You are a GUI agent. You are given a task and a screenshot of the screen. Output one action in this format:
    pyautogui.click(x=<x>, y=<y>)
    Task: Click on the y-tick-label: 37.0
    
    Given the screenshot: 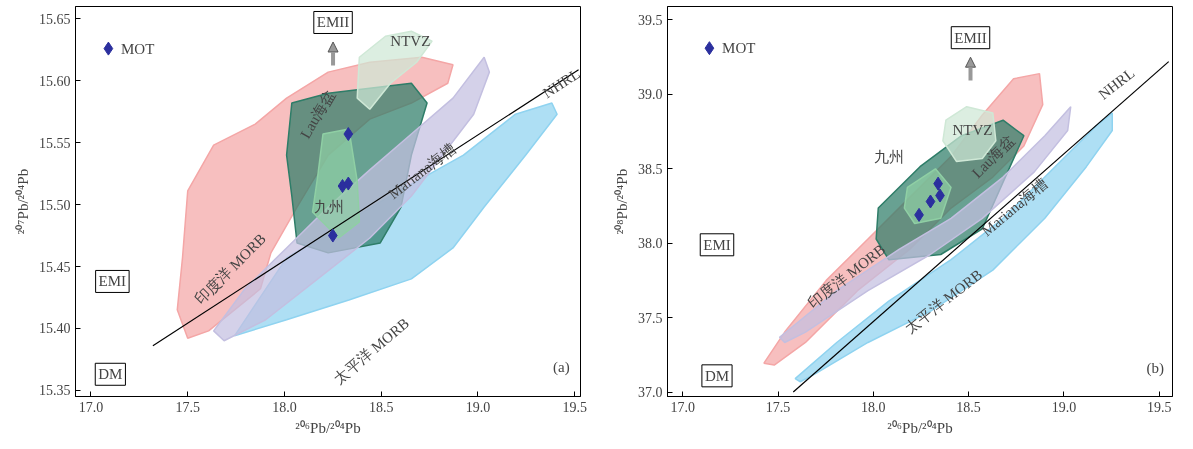 What is the action you would take?
    pyautogui.click(x=650, y=393)
    